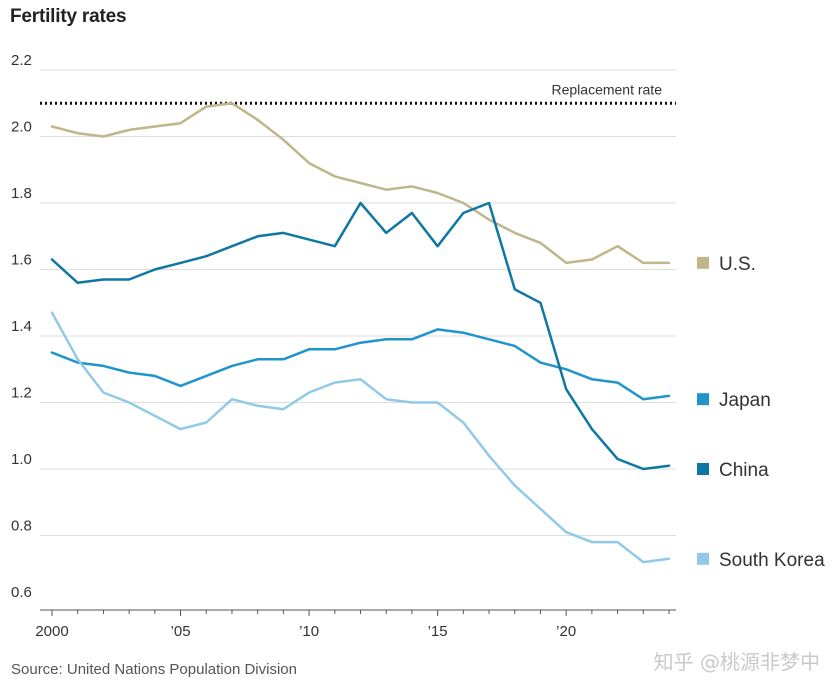 The image size is (838, 693). I want to click on legend-layer: U.S. Japan China South Korea, so click(761, 412).